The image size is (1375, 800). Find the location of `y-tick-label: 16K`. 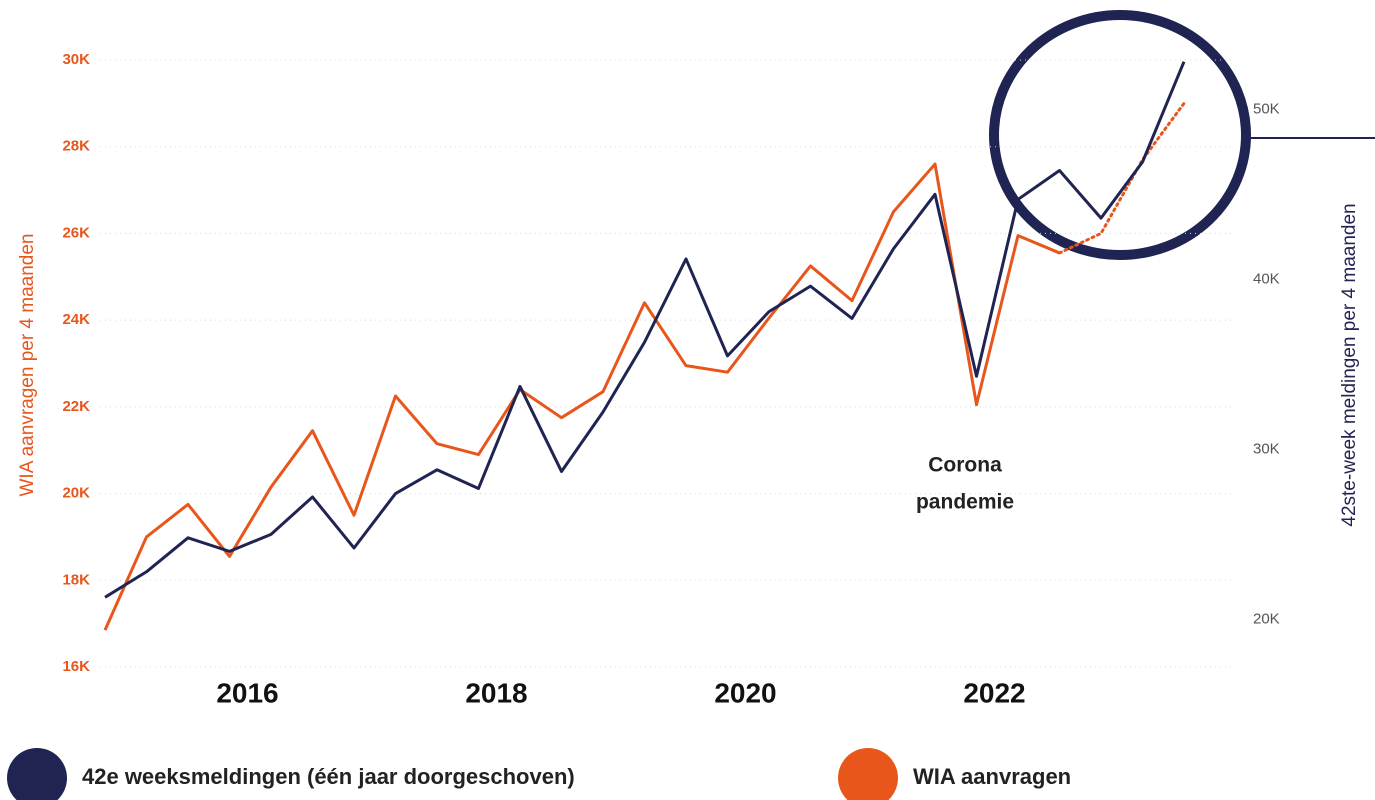

y-tick-label: 16K is located at coordinates (76, 666).